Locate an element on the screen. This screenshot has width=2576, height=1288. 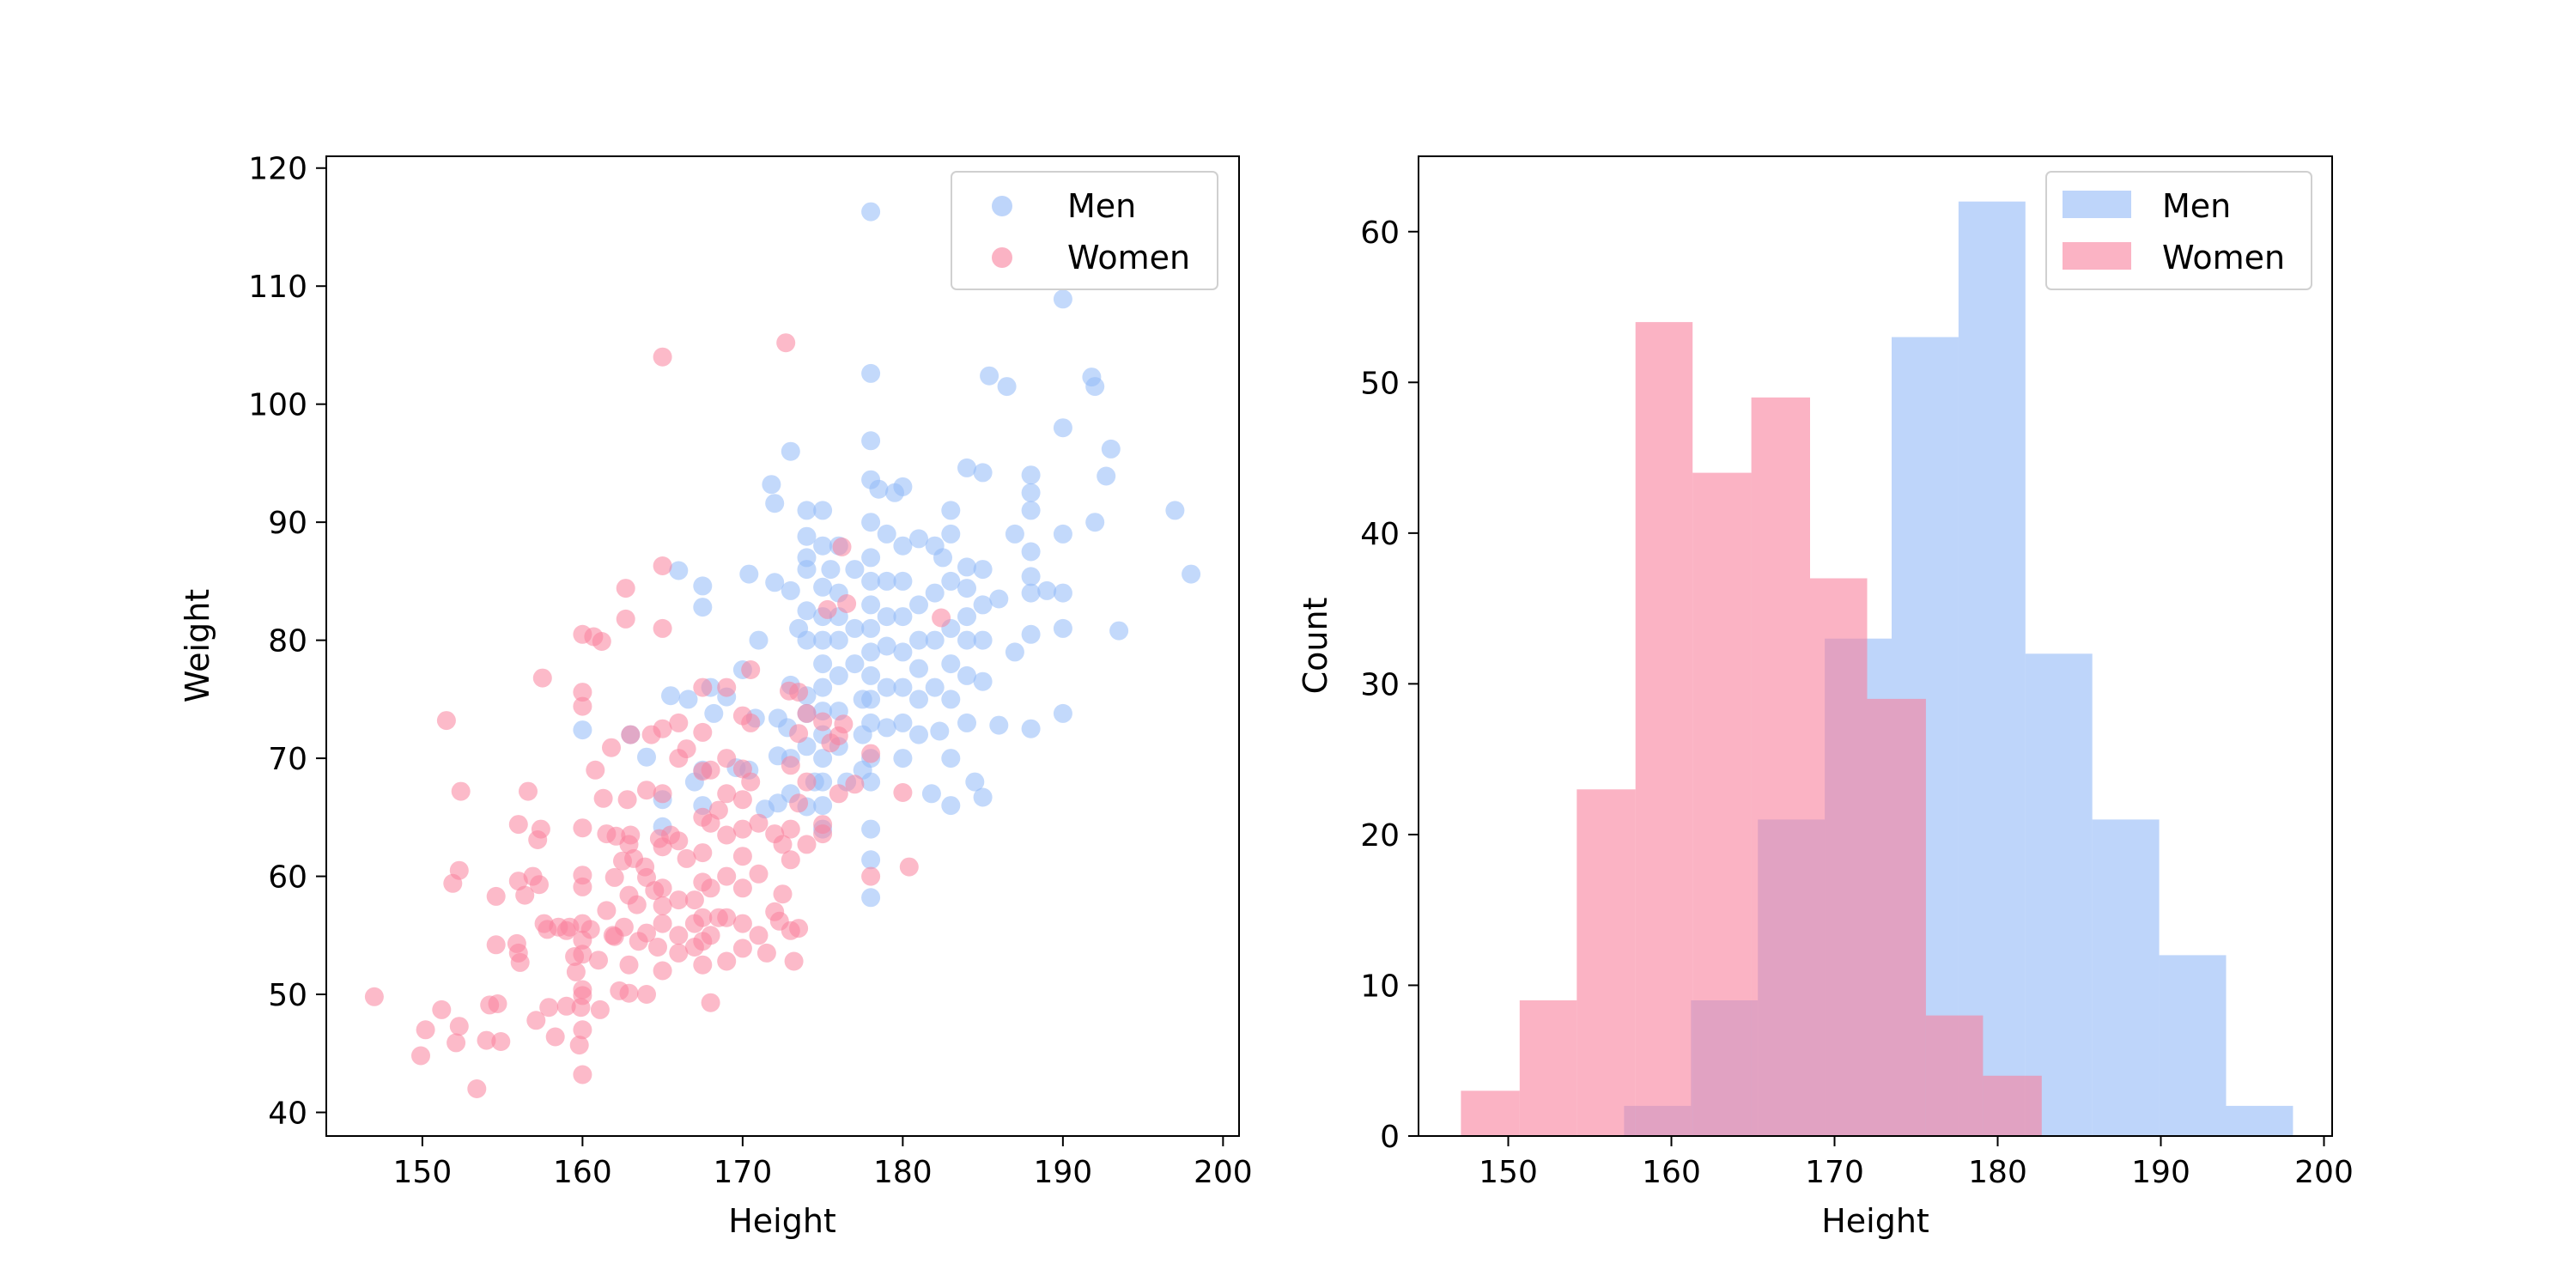
scatter-legend: Men Women is located at coordinates (1085, 230).